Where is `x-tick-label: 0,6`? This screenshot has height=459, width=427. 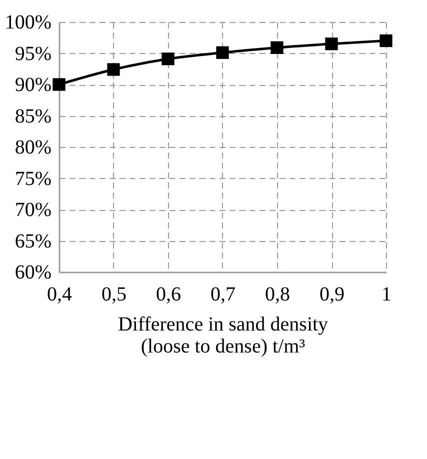 x-tick-label: 0,6 is located at coordinates (168, 295).